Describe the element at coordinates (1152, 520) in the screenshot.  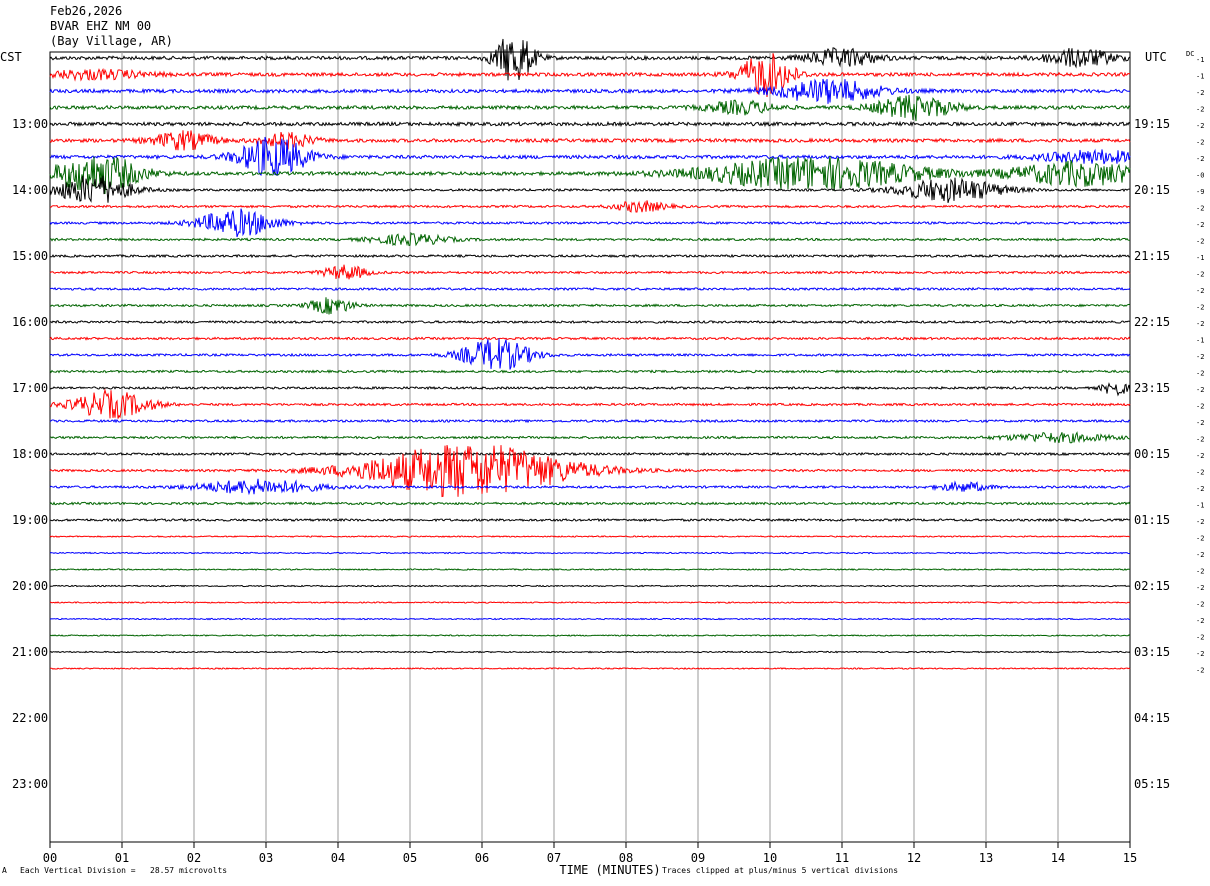
I see `right-hour-label: 01:15` at that location.